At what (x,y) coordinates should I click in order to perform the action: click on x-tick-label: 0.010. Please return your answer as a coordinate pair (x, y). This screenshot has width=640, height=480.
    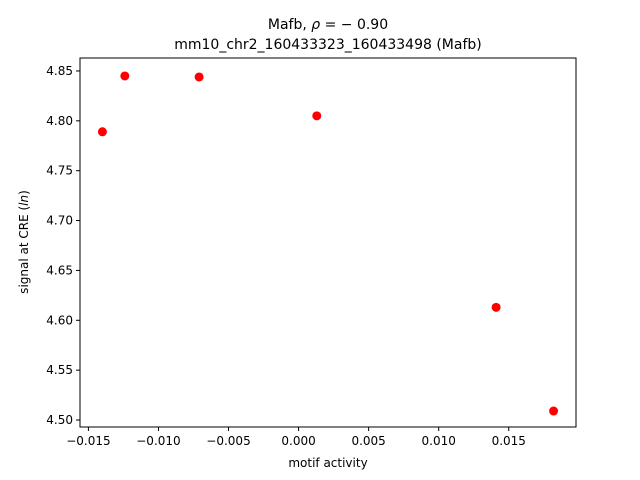
    Looking at the image, I should click on (439, 441).